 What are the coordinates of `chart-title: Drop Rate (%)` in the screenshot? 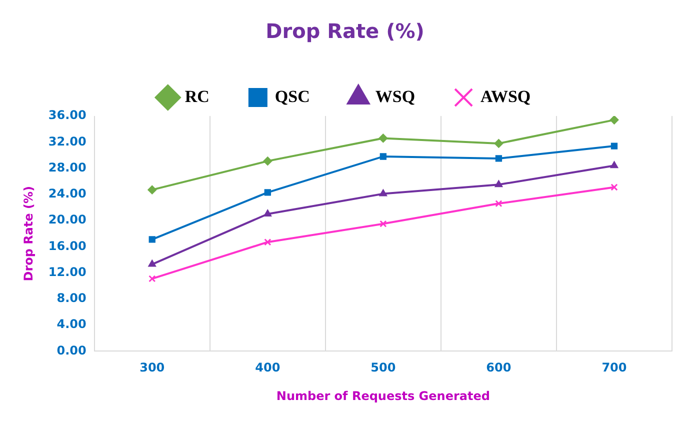 It's located at (345, 31).